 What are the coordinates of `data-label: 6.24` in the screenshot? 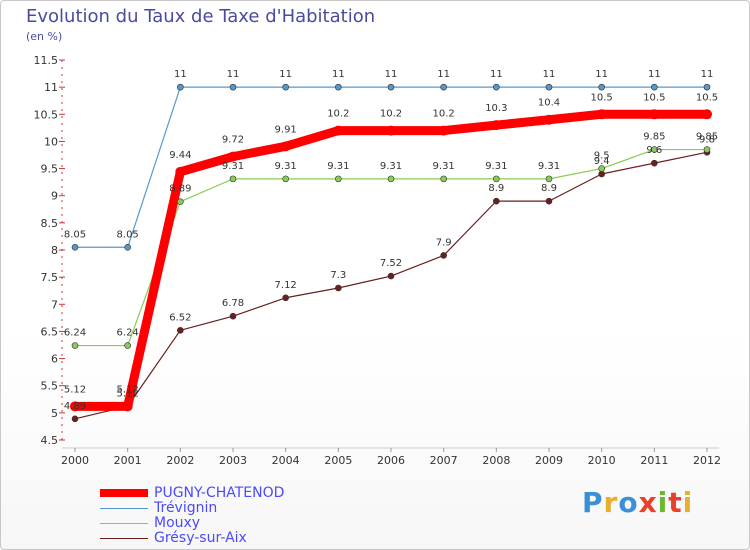 It's located at (75, 333).